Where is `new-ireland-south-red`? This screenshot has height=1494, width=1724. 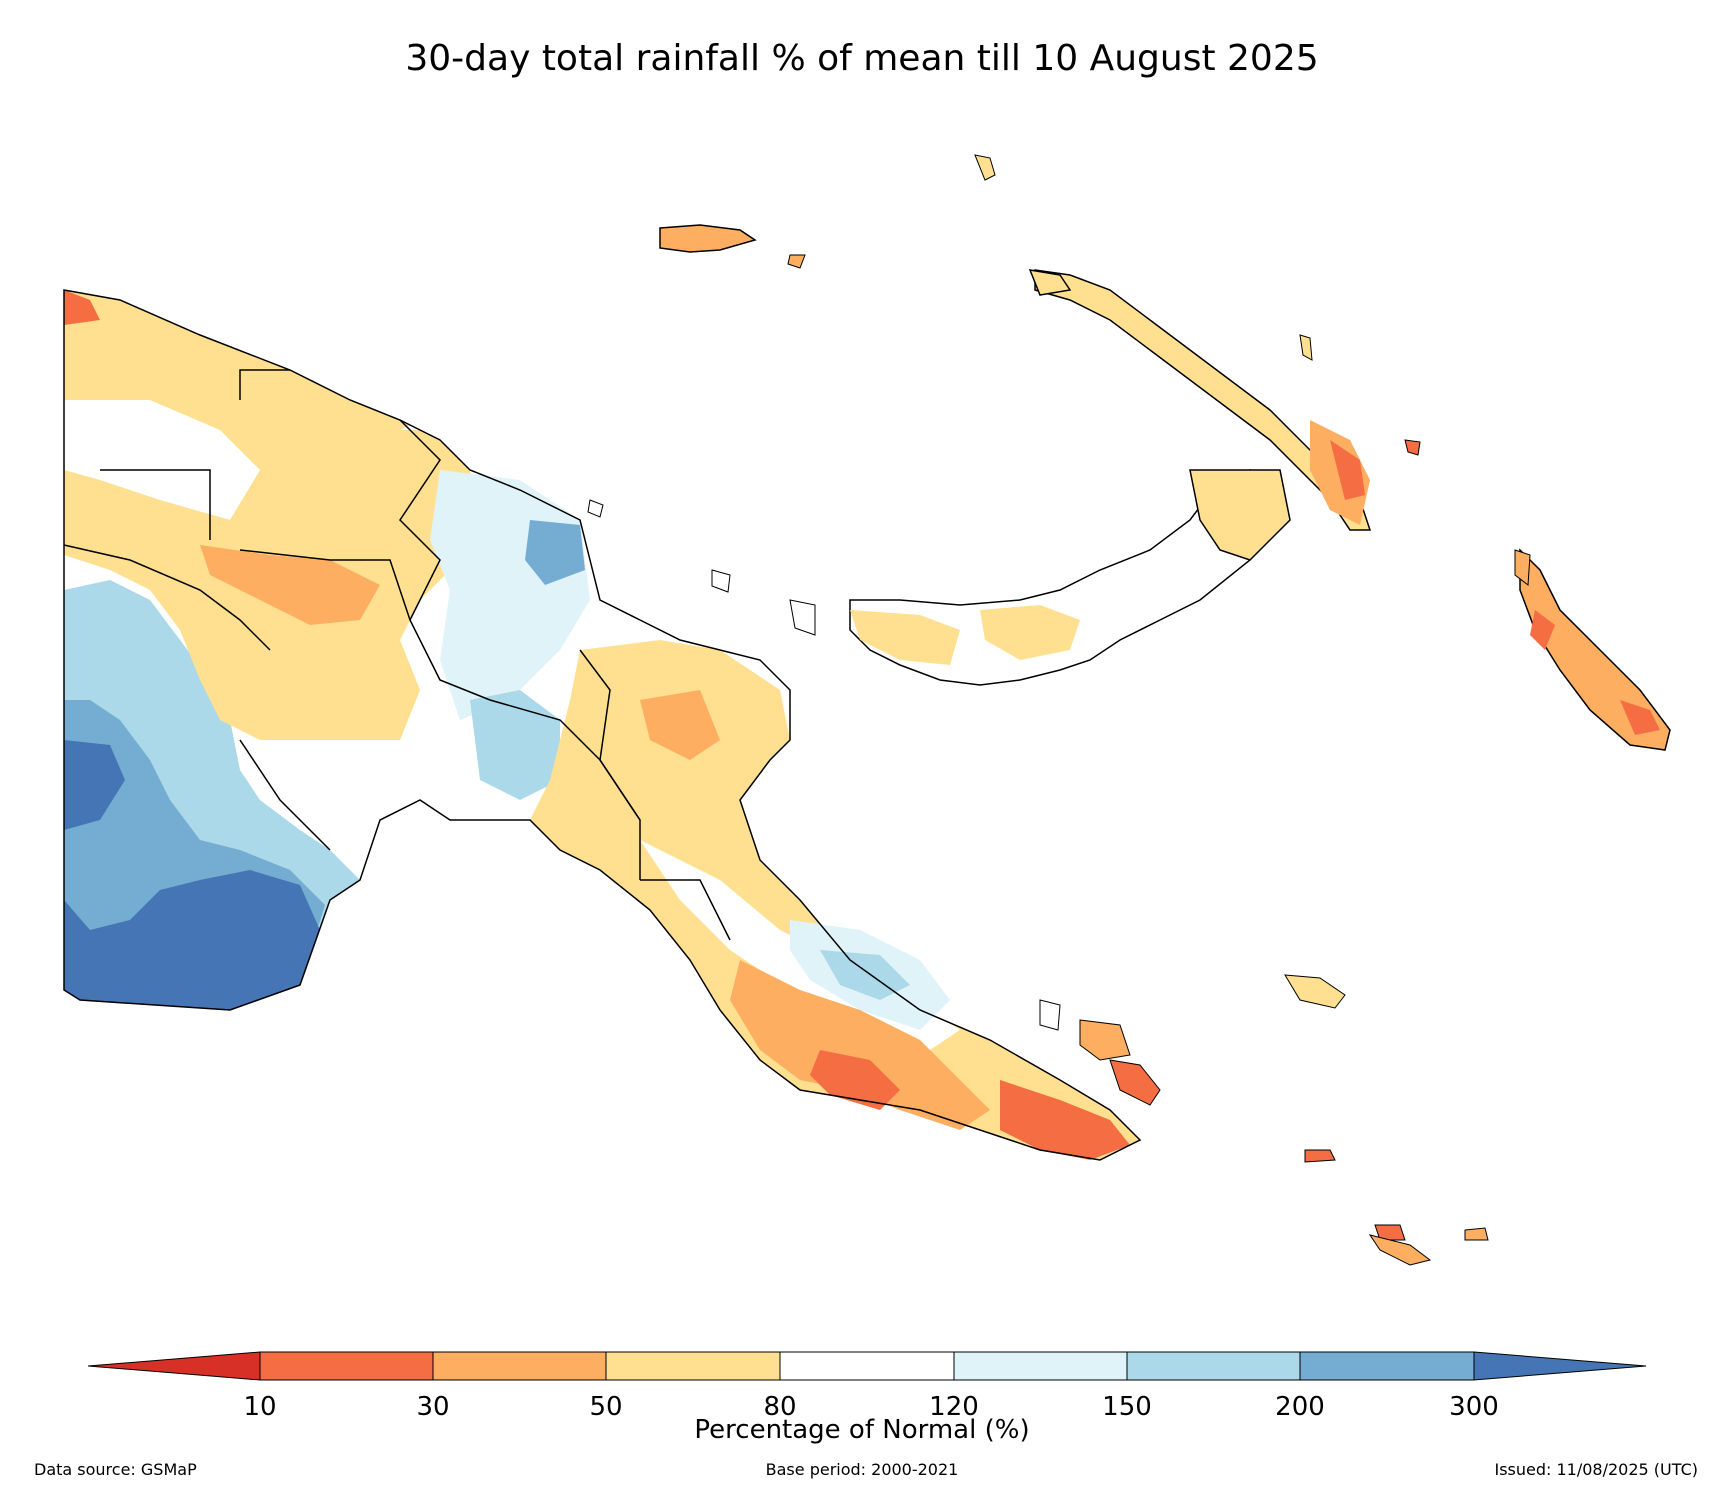
new-ireland-south-red is located at coordinates (1347, 470).